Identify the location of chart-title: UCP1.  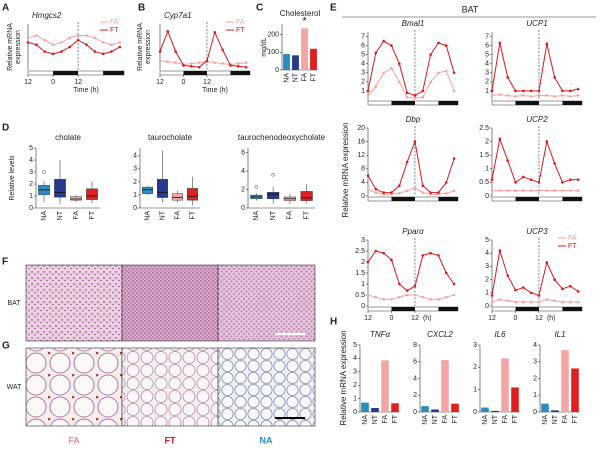
(536, 23).